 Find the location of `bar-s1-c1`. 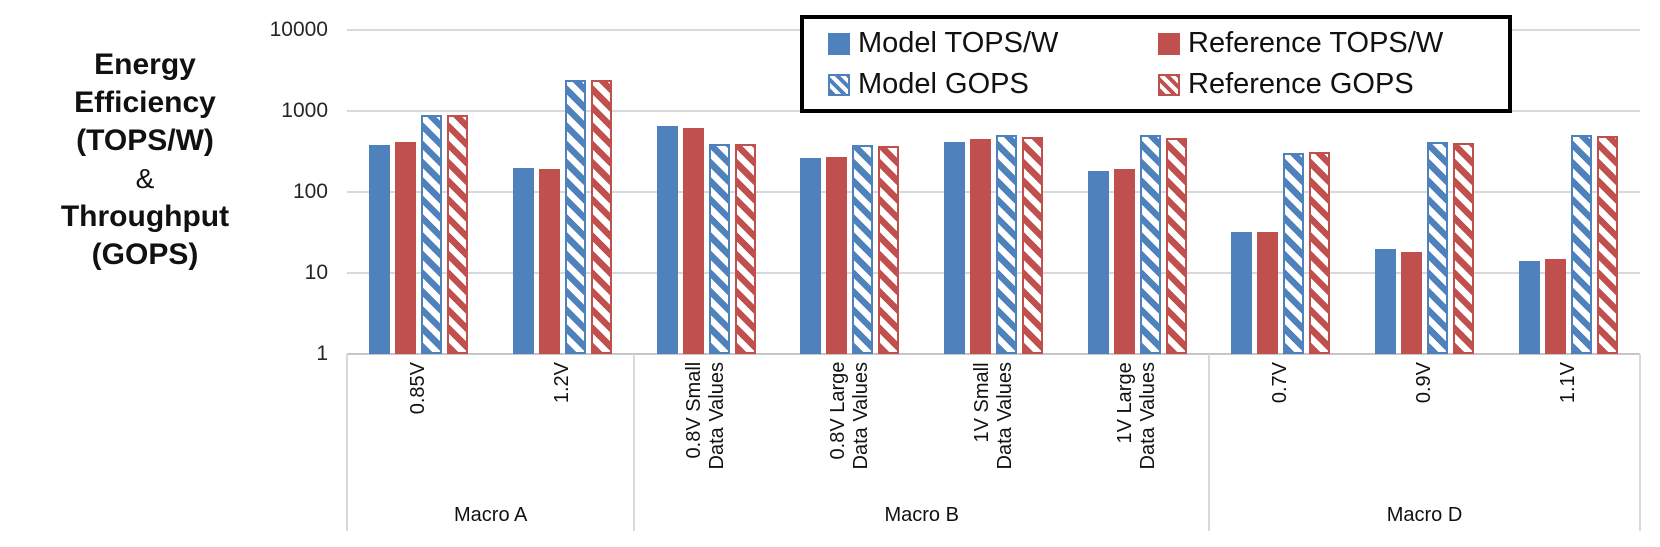

bar-s1-c1 is located at coordinates (549, 261).